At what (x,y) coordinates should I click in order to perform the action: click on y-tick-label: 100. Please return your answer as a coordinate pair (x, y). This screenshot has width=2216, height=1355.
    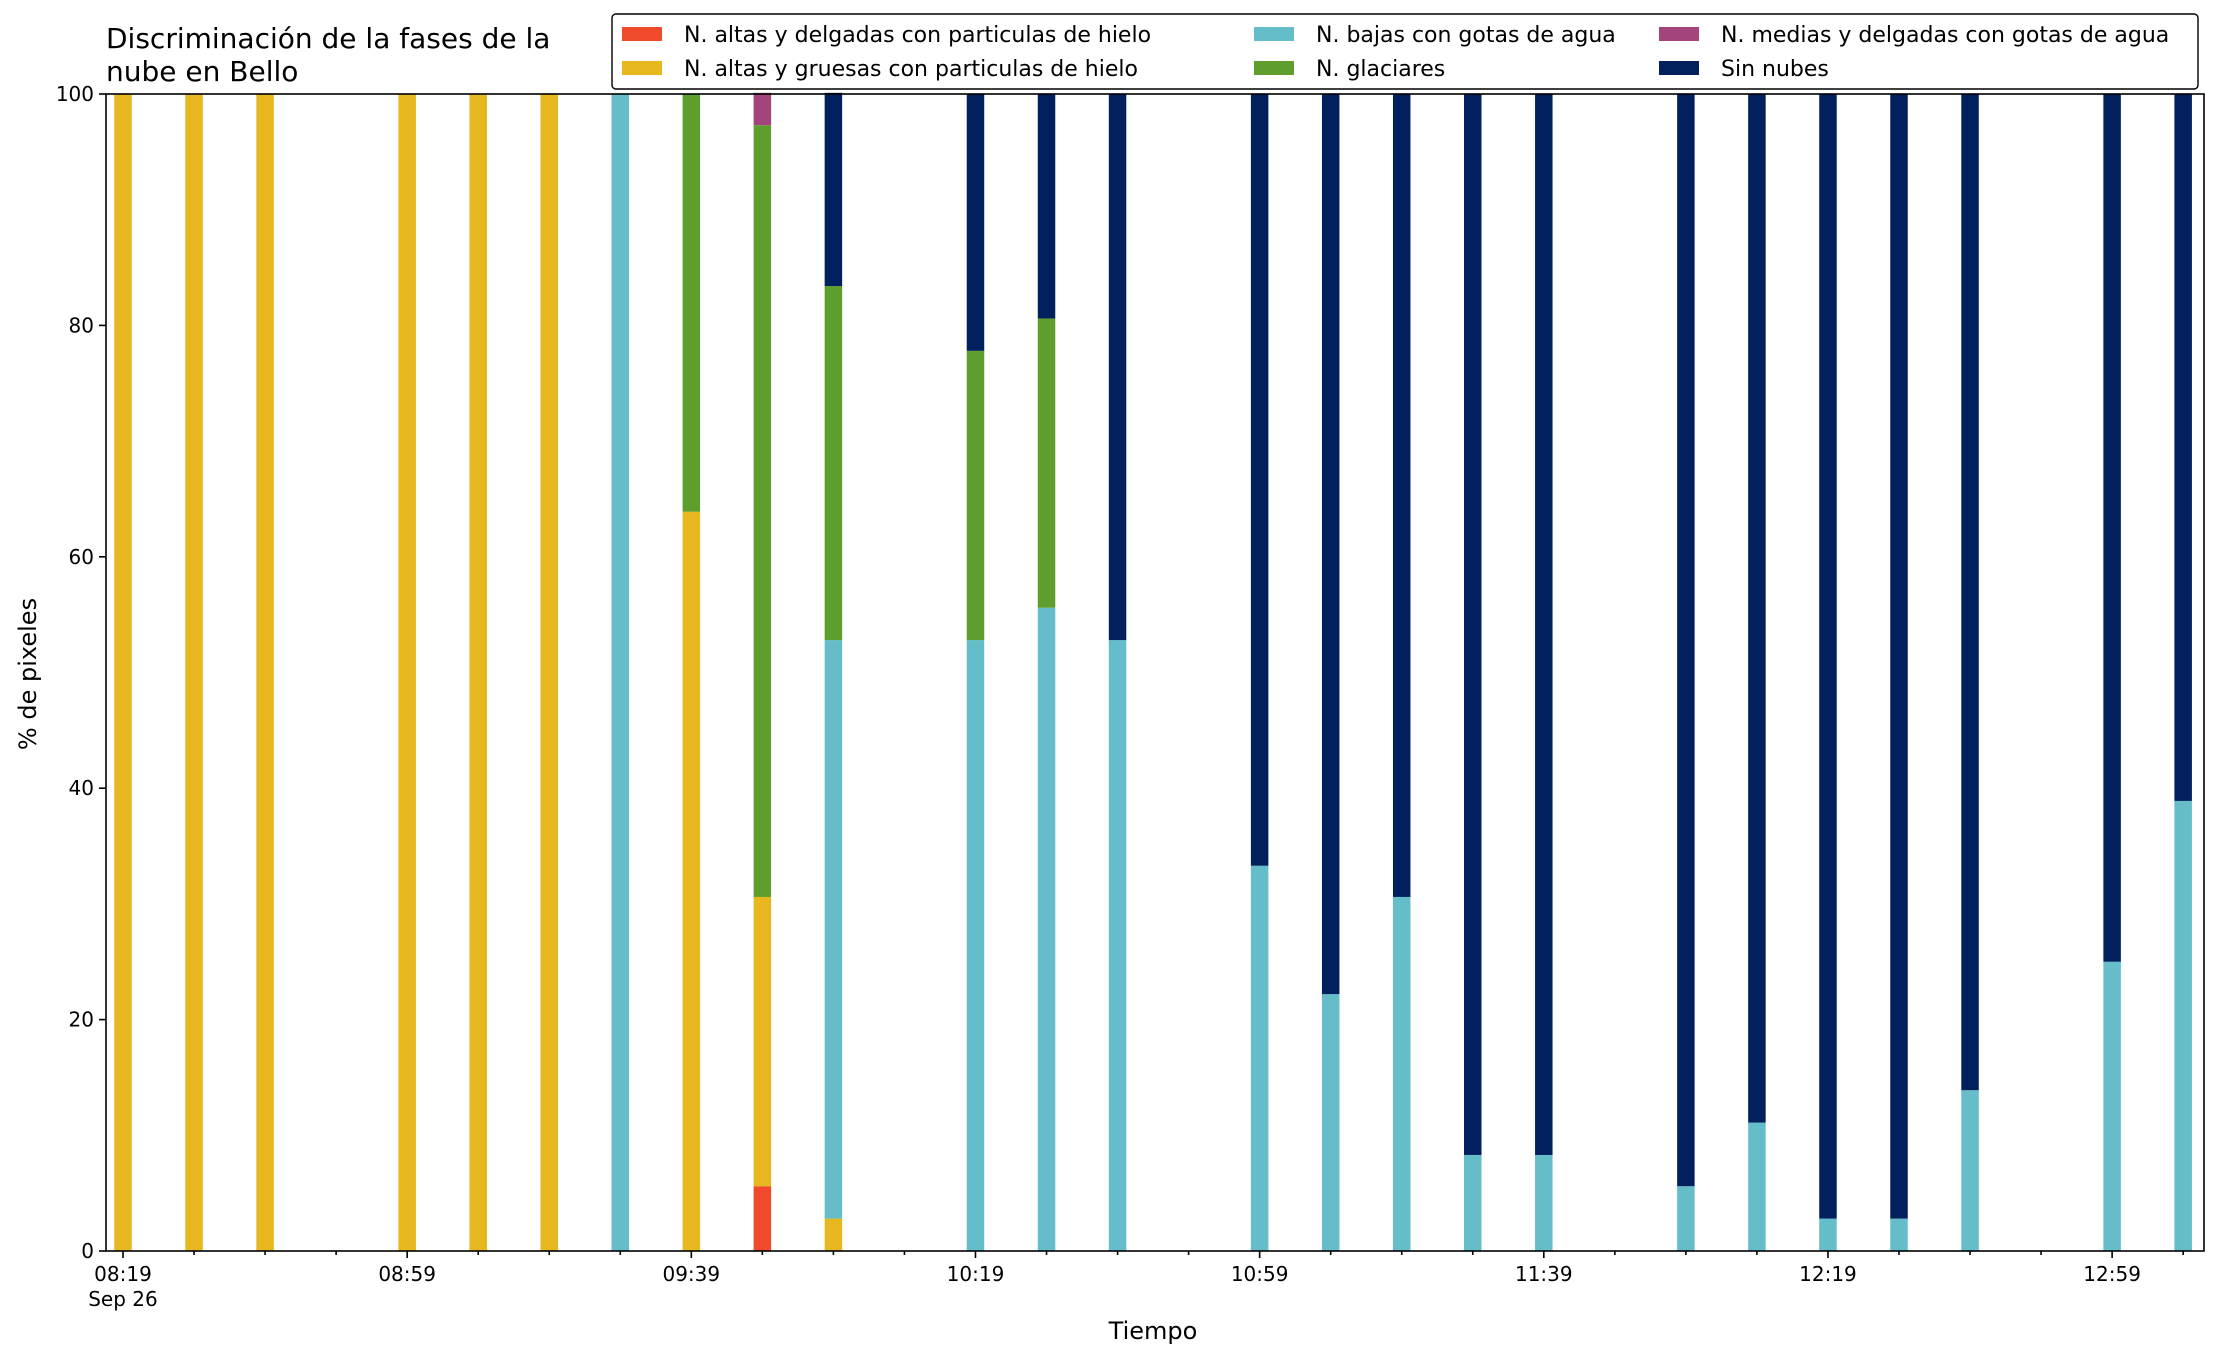
    Looking at the image, I should click on (75, 94).